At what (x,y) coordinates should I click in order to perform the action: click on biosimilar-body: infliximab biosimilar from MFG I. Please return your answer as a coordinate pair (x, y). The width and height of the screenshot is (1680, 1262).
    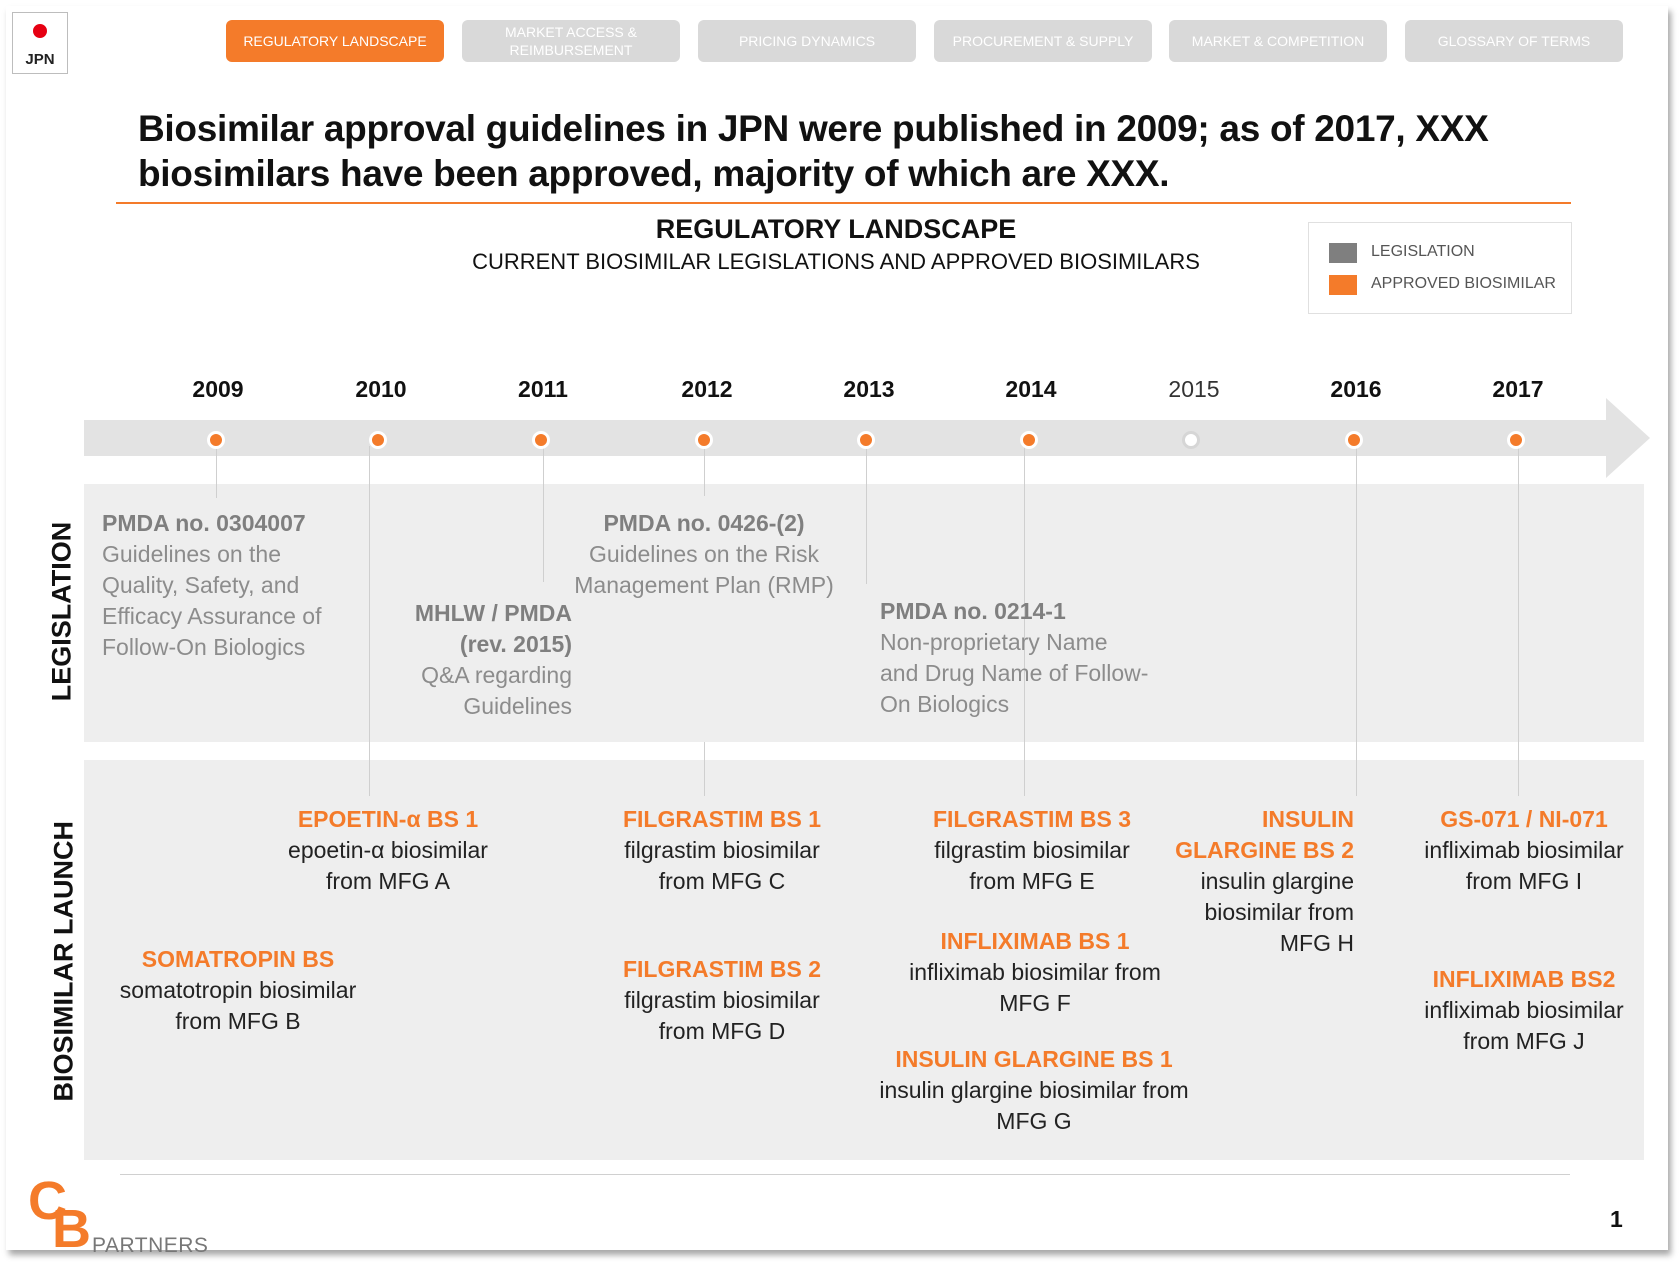
    Looking at the image, I should click on (1524, 865).